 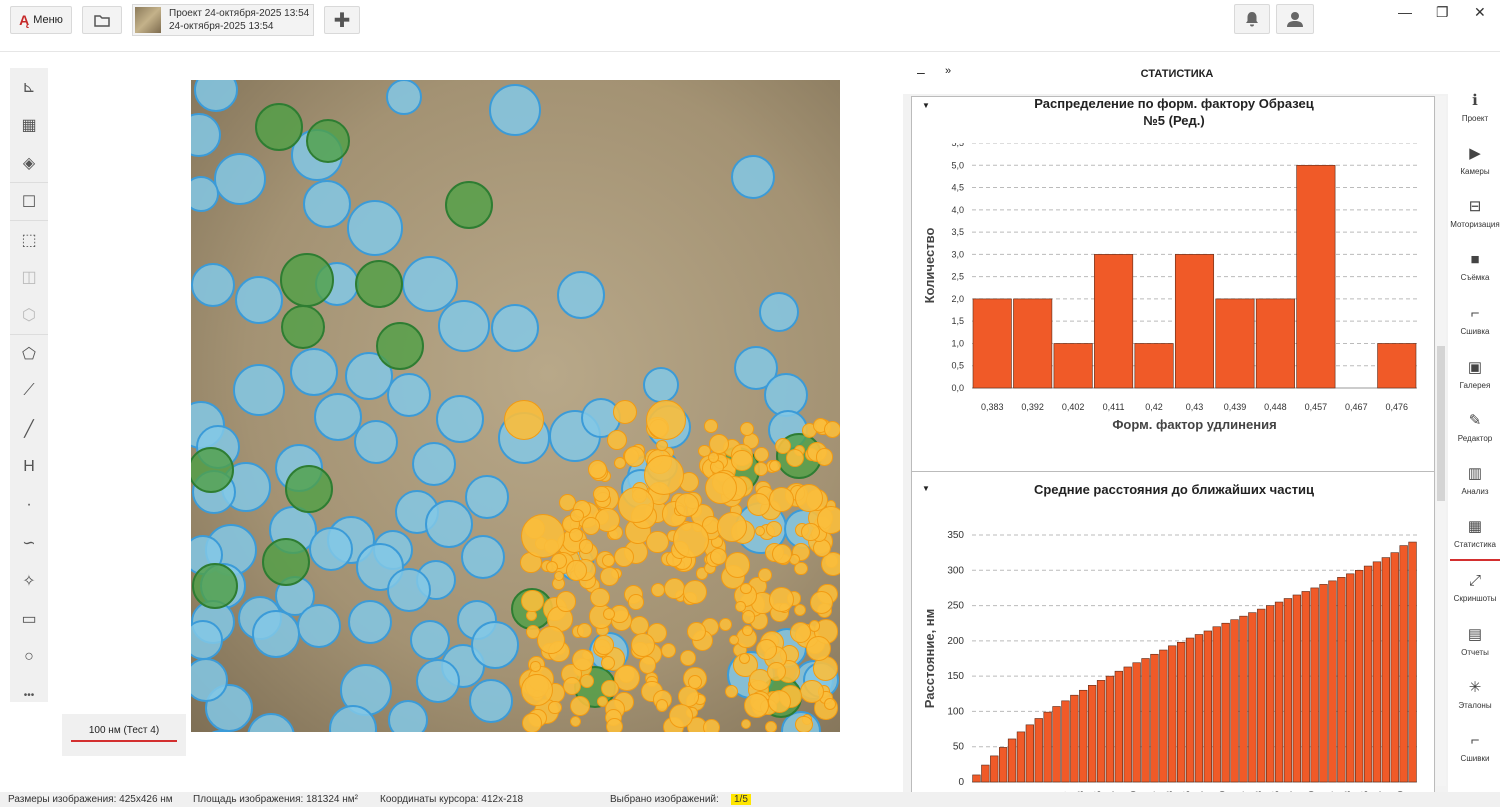 What do you see at coordinates (1475, 480) in the screenshot?
I see `nav-analysis: ▥ Анализ` at bounding box center [1475, 480].